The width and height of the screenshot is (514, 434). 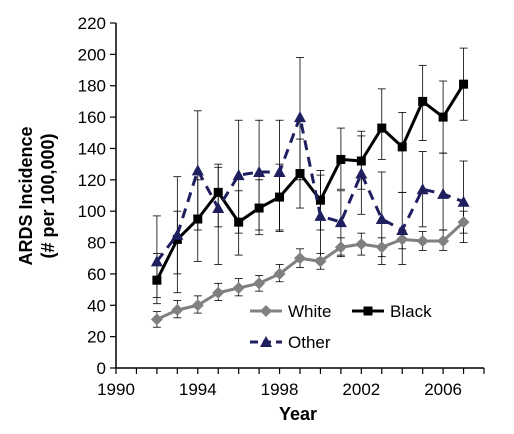 I want to click on y-tick-label: 120, so click(x=92, y=180).